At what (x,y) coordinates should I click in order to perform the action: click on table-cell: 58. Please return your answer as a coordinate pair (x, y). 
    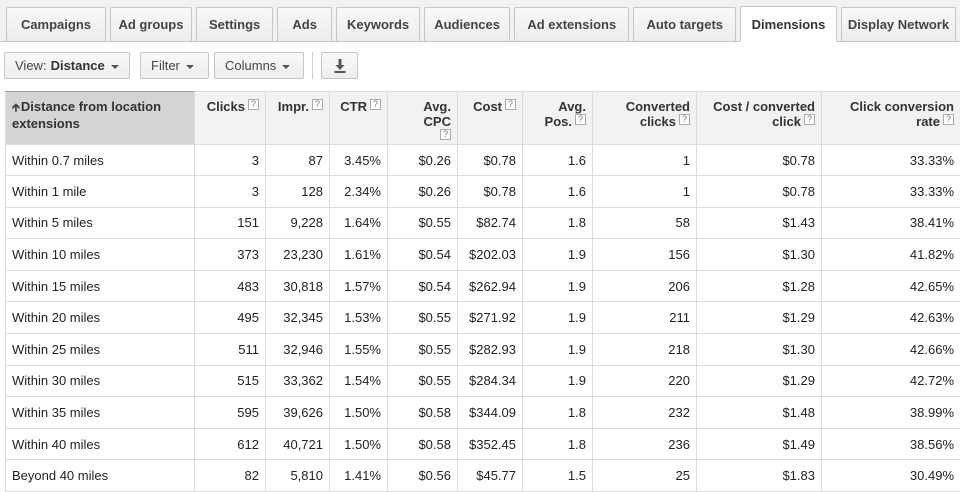
    Looking at the image, I should click on (645, 223).